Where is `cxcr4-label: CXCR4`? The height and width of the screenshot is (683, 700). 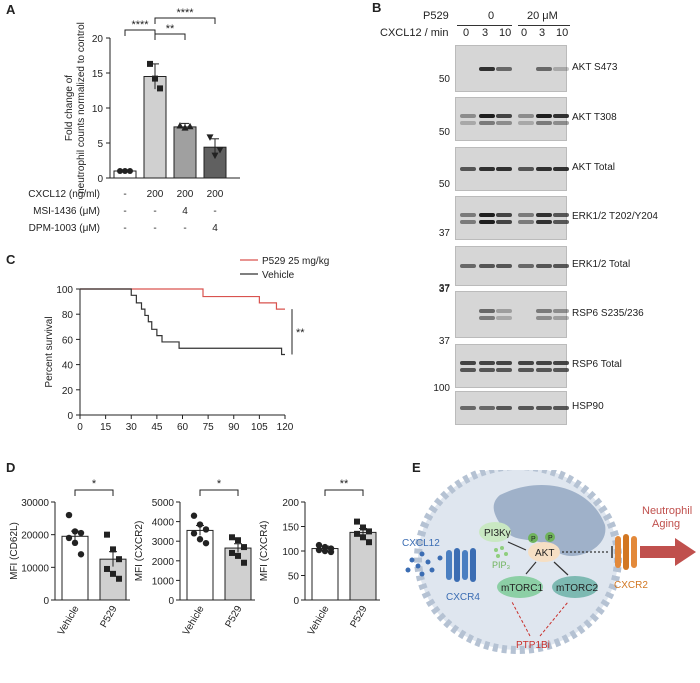 cxcr4-label: CXCR4 is located at coordinates (463, 597).